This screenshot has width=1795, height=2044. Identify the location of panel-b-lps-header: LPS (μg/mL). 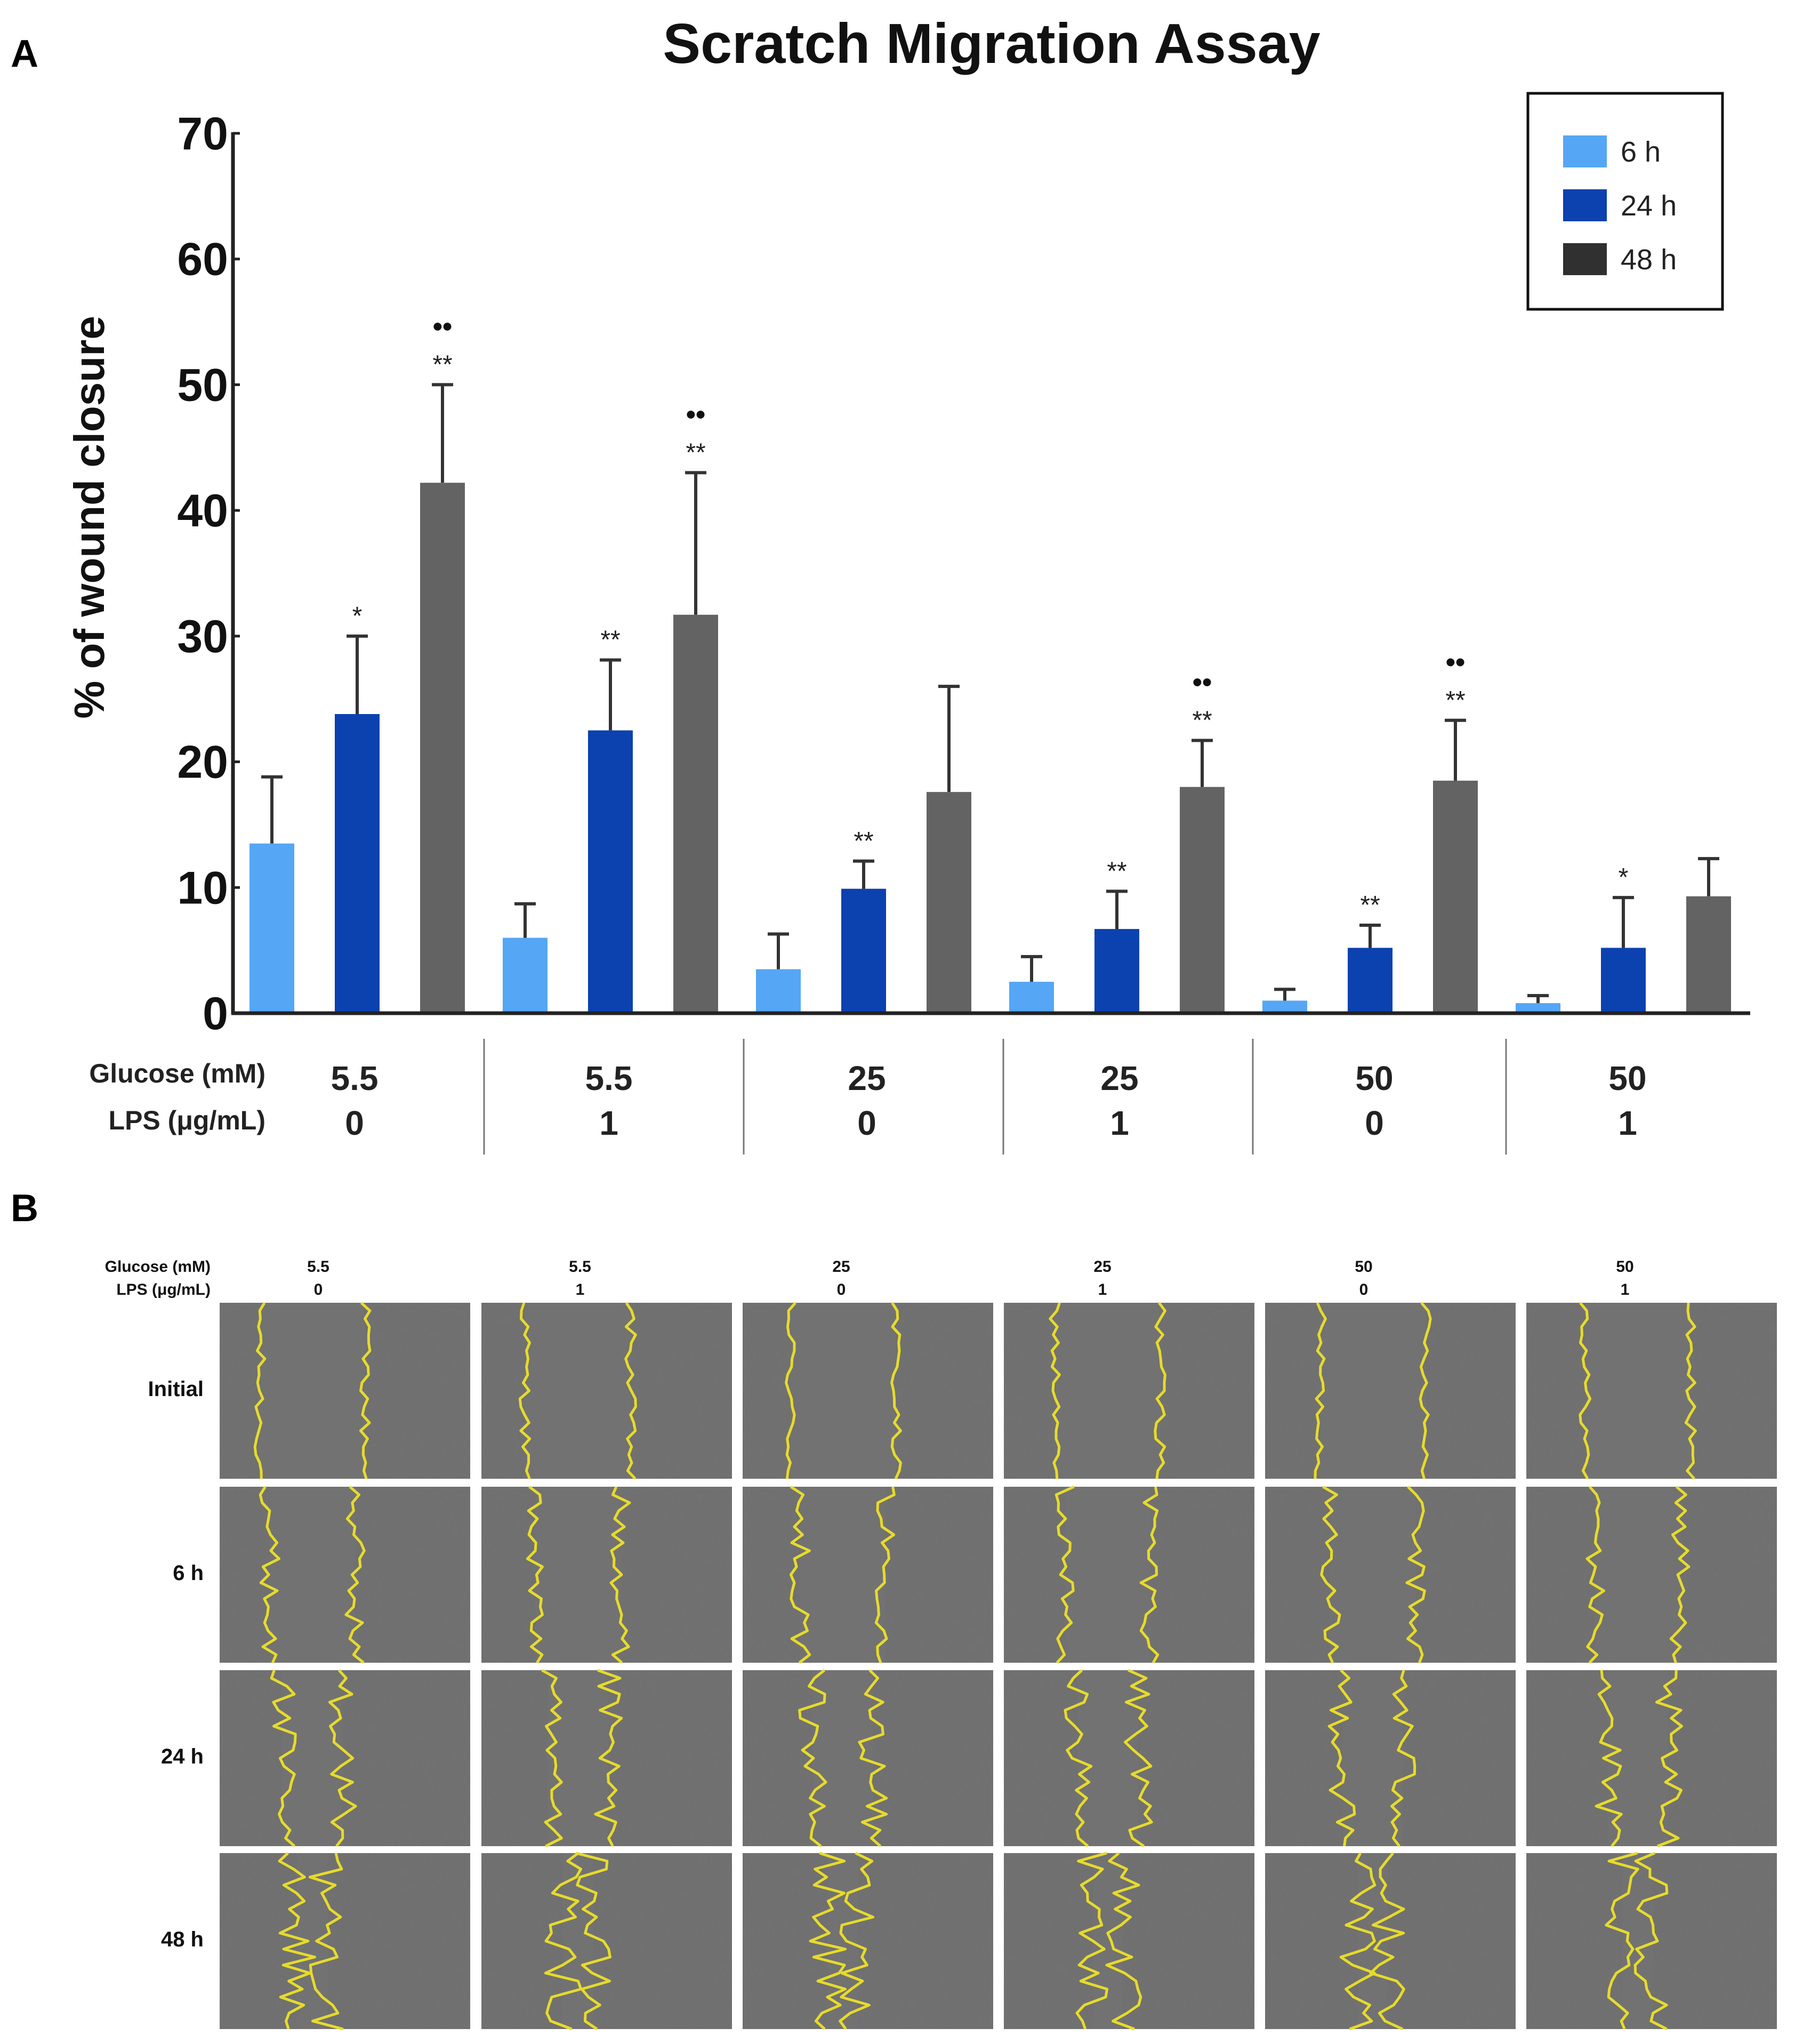
(163, 1289).